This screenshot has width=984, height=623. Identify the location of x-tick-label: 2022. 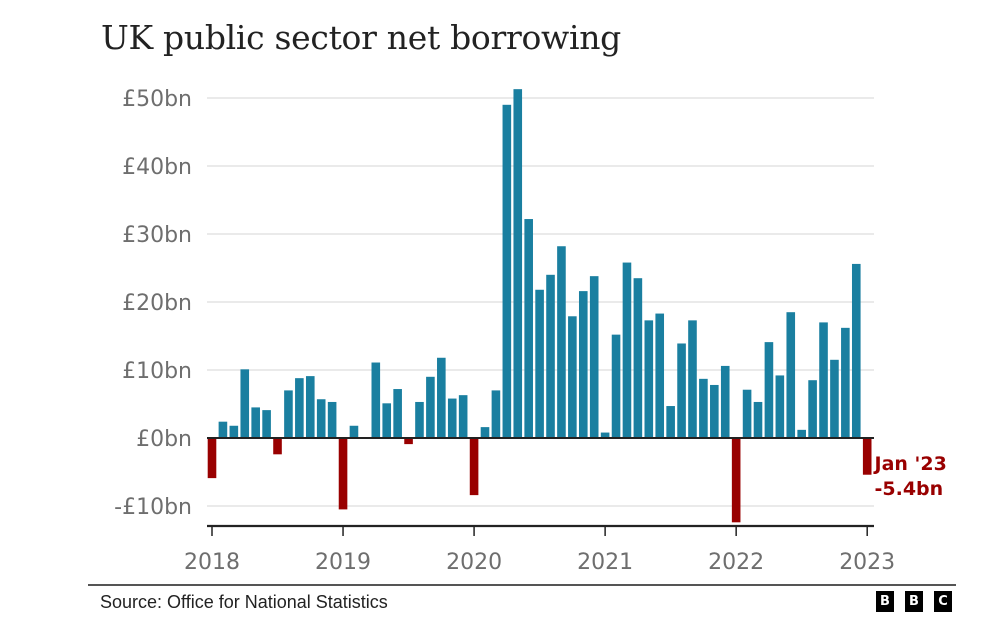
(736, 562).